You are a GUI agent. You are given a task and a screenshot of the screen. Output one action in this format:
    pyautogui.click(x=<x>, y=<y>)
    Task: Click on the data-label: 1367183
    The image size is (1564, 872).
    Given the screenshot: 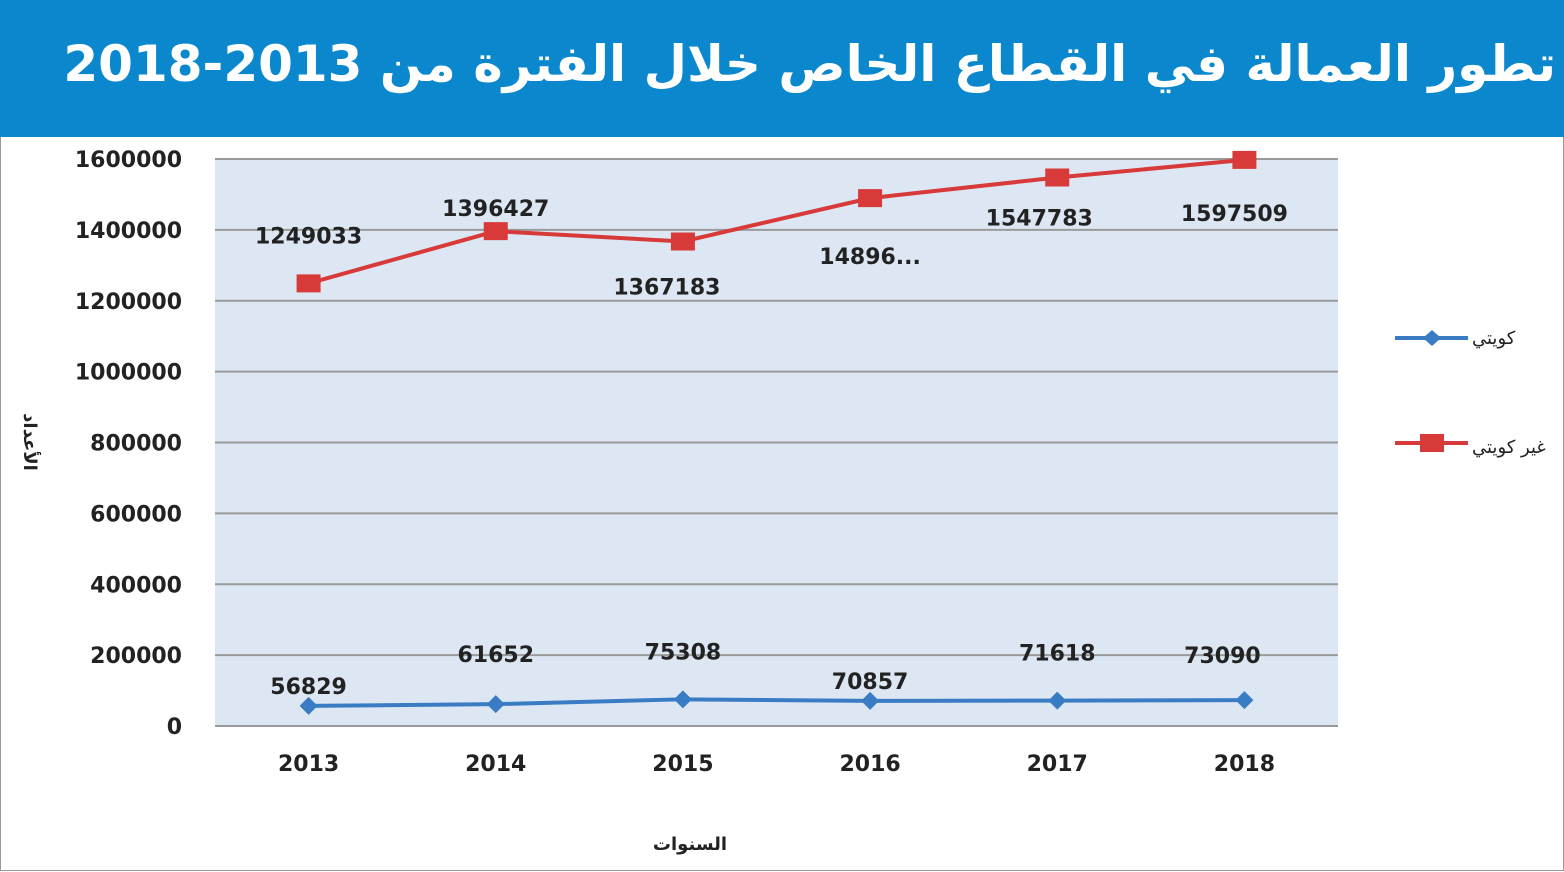 What is the action you would take?
    pyautogui.click(x=666, y=288)
    